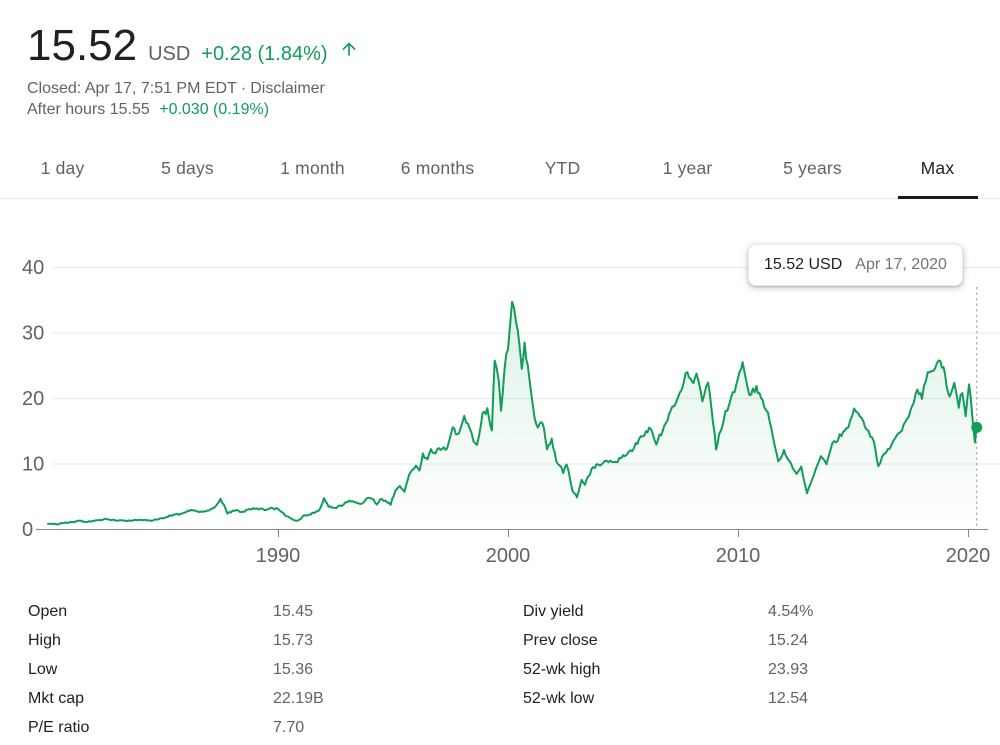 The height and width of the screenshot is (745, 1000). I want to click on chart-tooltip: 15.52 USD Apr 17, 2020, so click(855, 265).